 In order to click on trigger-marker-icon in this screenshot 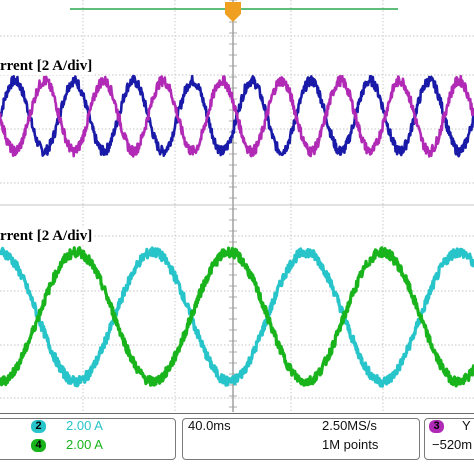, I will do `click(233, 12)`.